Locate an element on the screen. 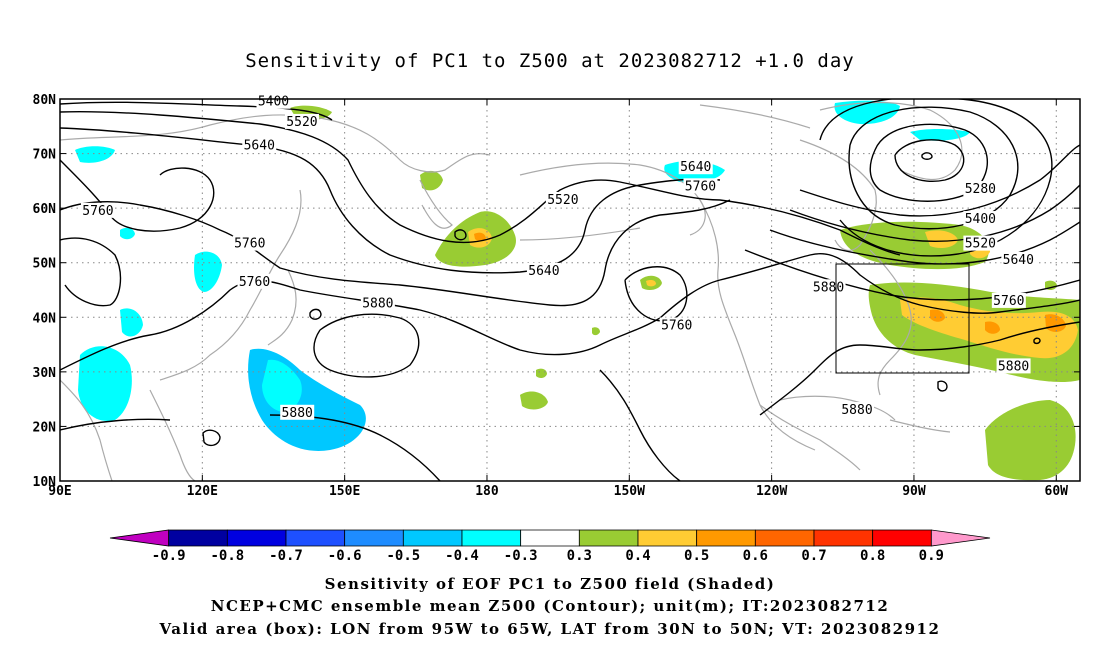 The image size is (1100, 650). lat-tick-label: 20N is located at coordinates (45, 427).